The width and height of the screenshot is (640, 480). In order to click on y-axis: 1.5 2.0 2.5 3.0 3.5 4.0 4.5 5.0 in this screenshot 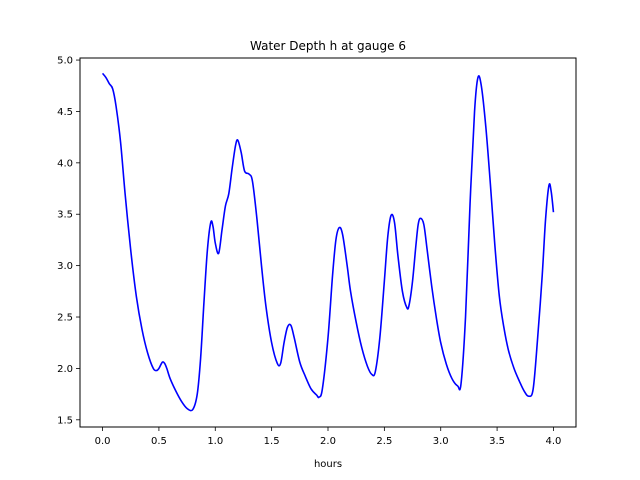, I will do `click(68, 241)`.